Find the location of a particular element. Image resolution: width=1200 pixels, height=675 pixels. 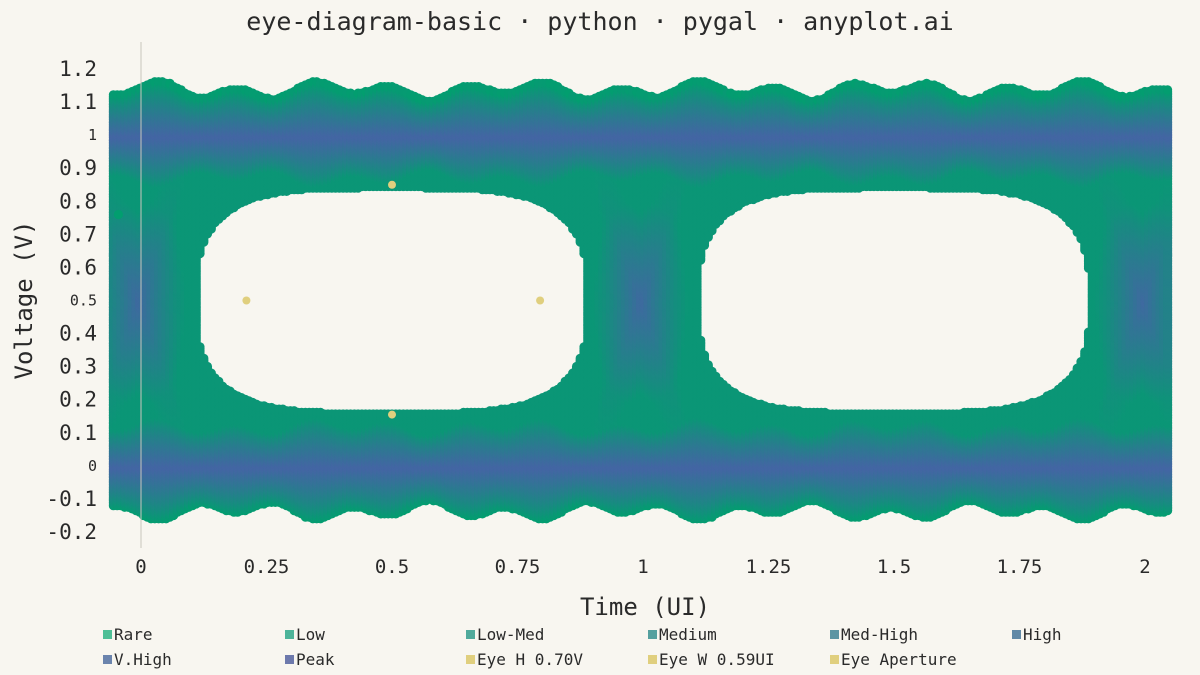

x-axis-title: Time (UI) is located at coordinates (645, 607).